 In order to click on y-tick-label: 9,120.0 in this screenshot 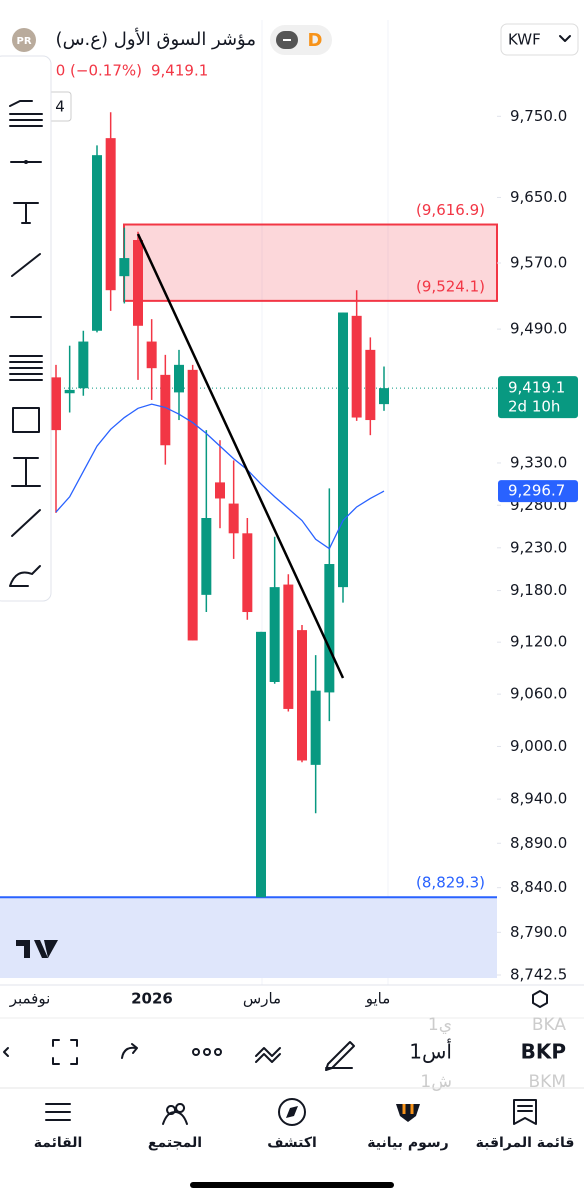, I will do `click(538, 642)`.